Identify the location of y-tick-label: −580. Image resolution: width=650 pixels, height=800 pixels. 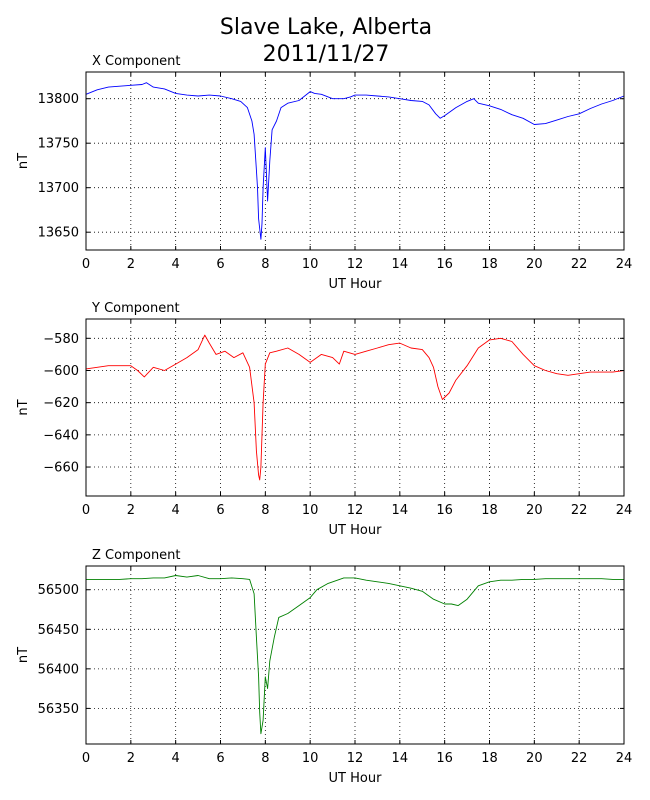
(61, 339).